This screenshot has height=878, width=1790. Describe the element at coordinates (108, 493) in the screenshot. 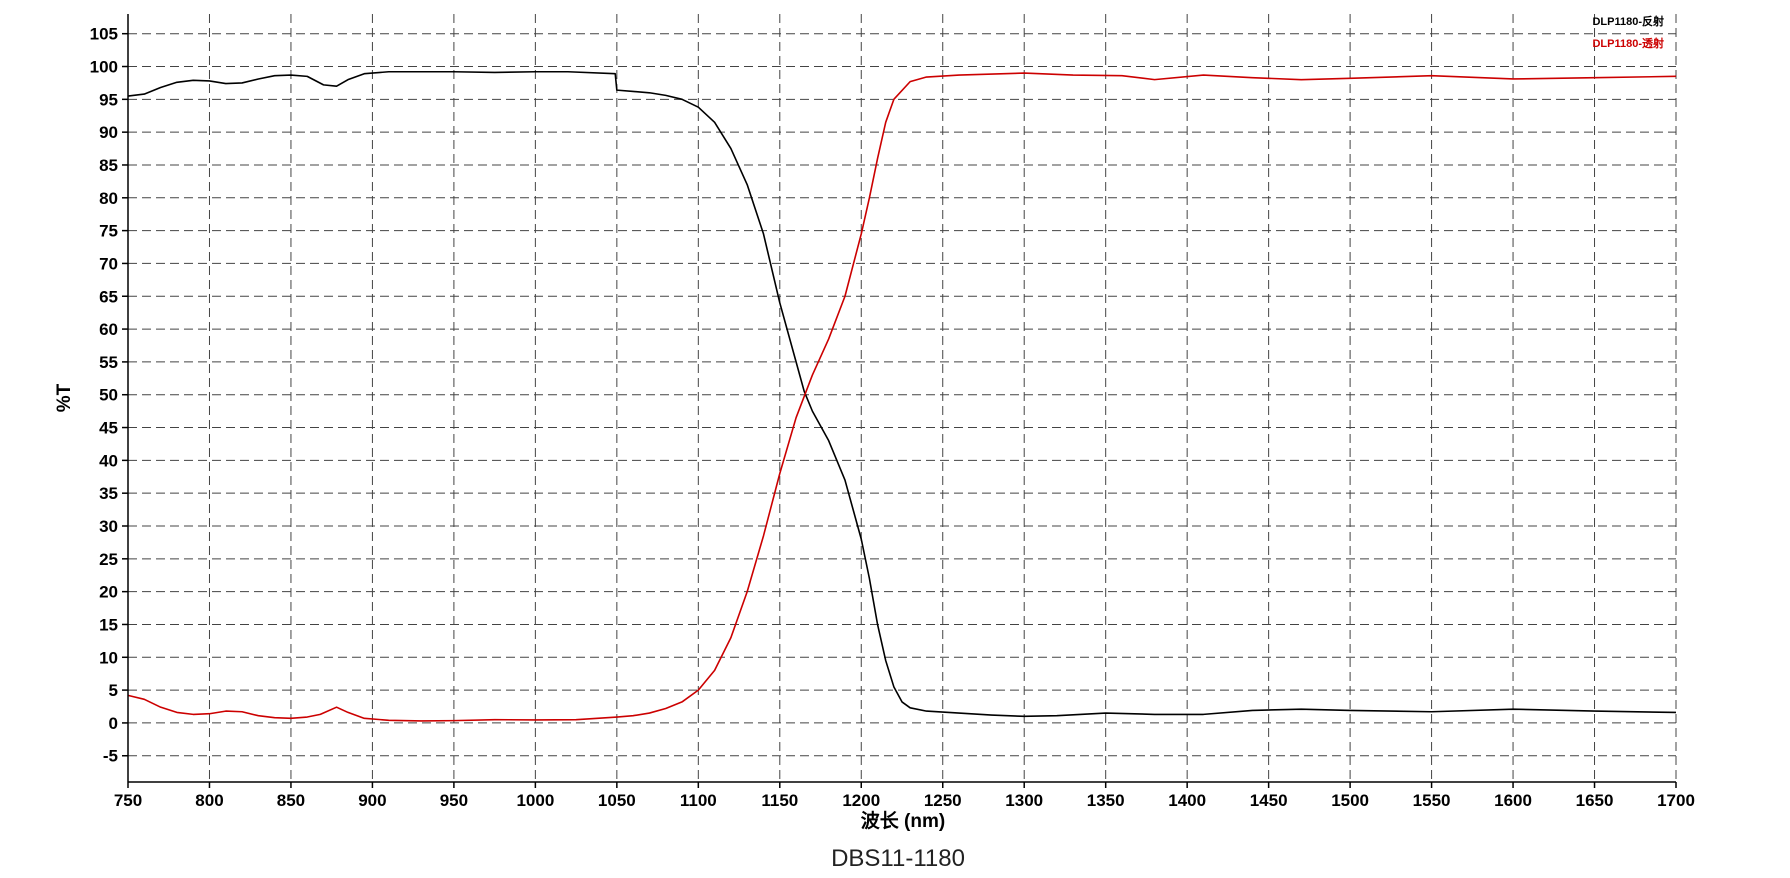

I see `y-tick-label: 35` at that location.